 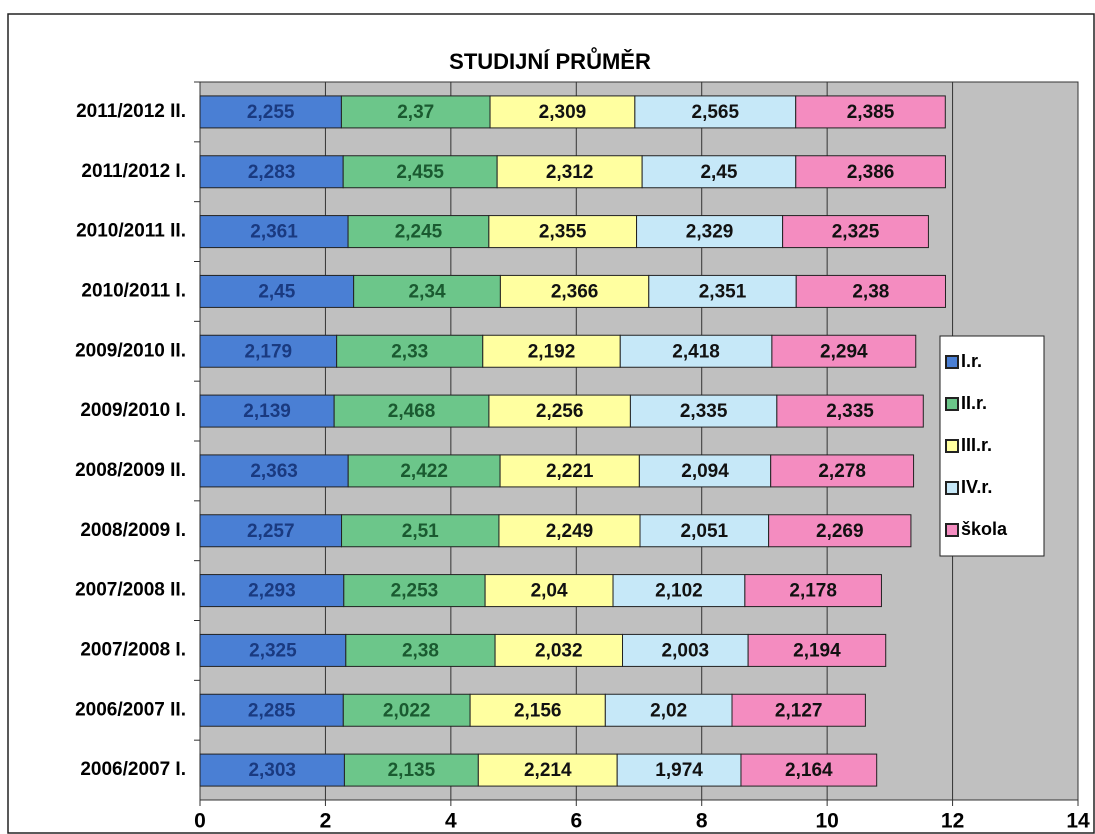 What do you see at coordinates (274, 471) in the screenshot?
I see `data-label: 2,363` at bounding box center [274, 471].